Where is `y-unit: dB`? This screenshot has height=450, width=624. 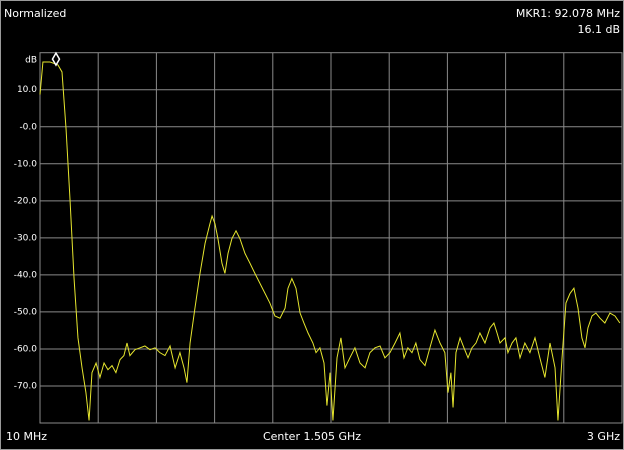 y-unit: dB is located at coordinates (31, 61).